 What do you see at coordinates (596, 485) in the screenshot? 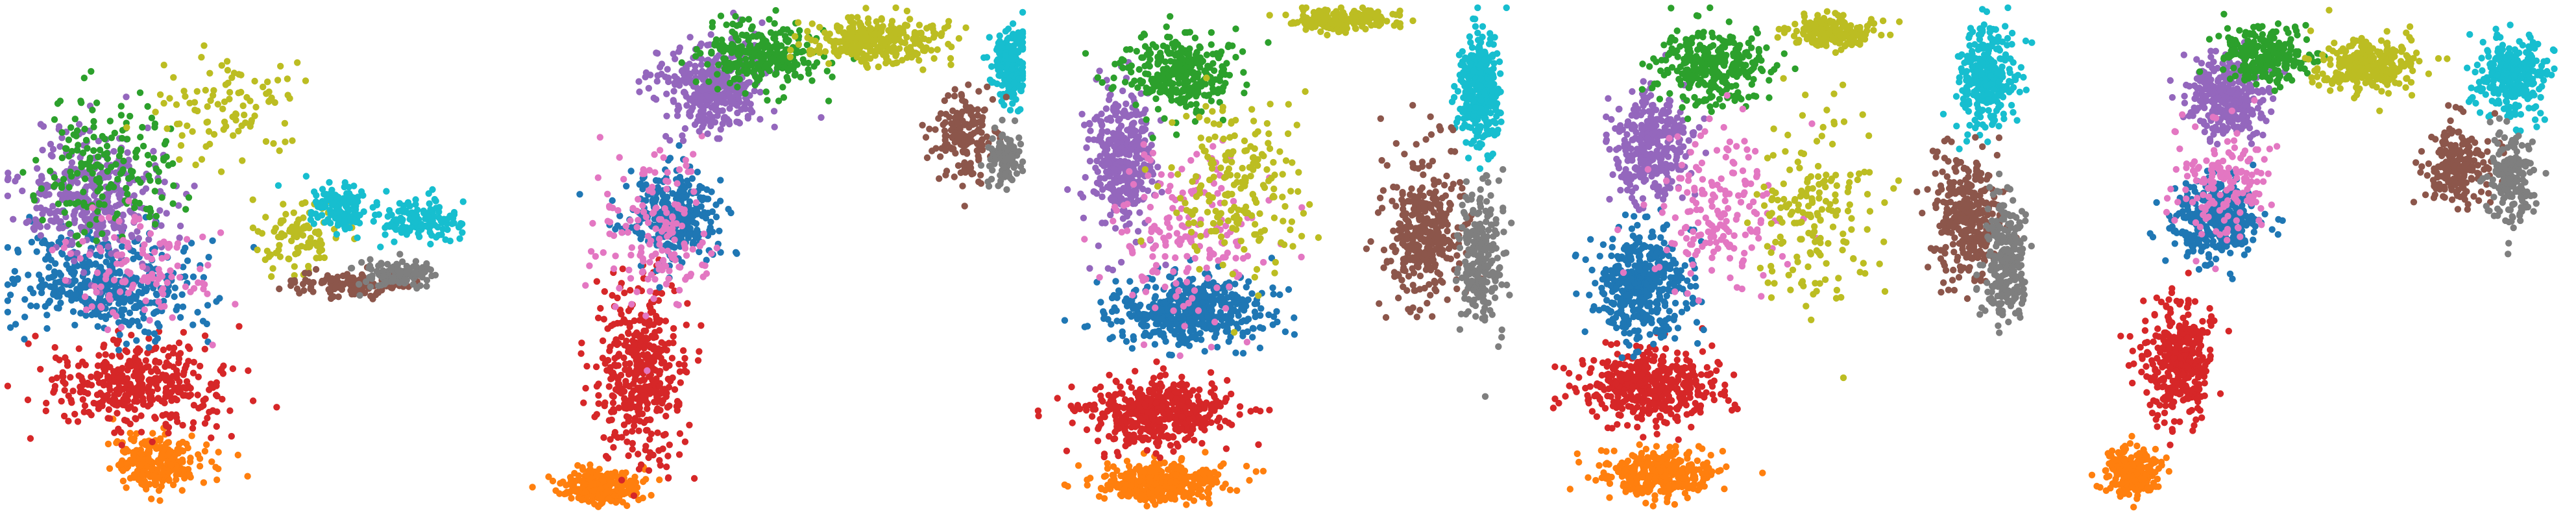
I see `series-orange` at bounding box center [596, 485].